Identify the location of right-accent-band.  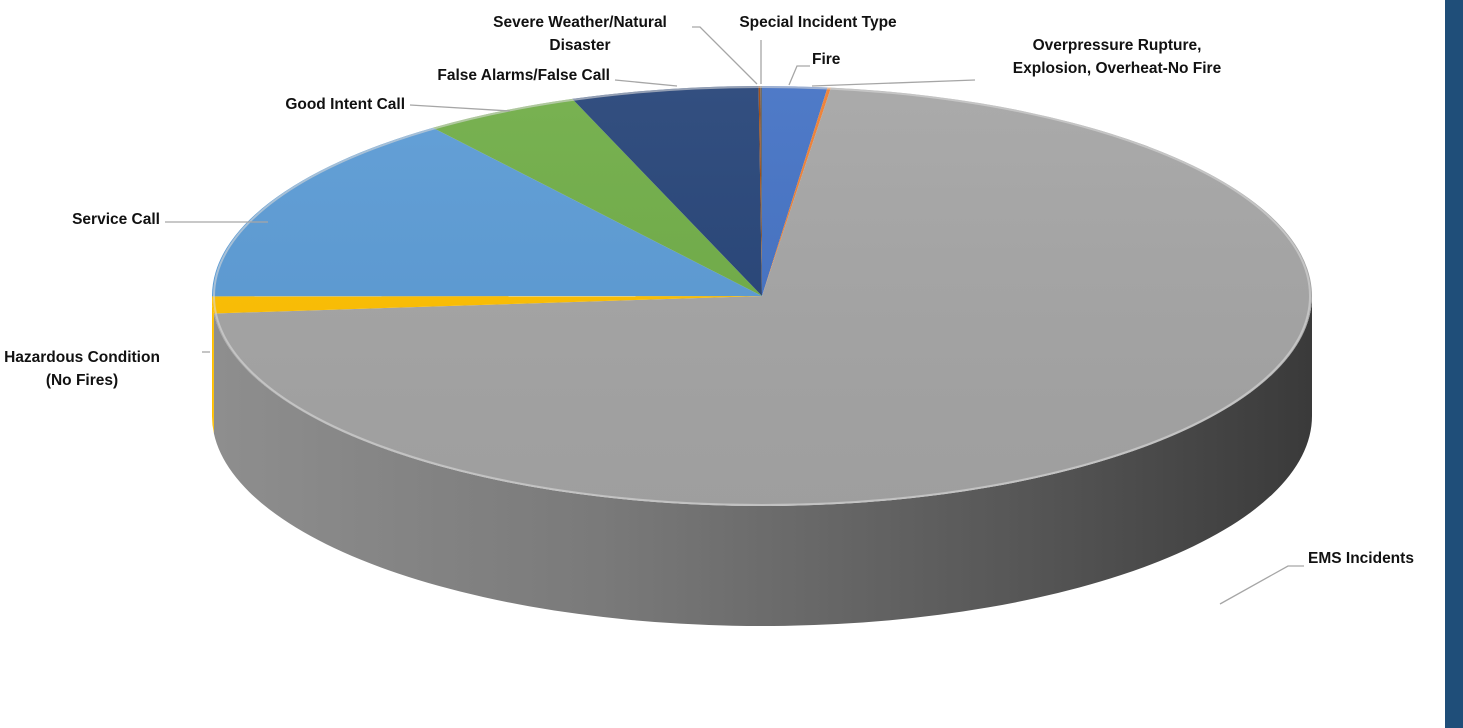
(1454, 364).